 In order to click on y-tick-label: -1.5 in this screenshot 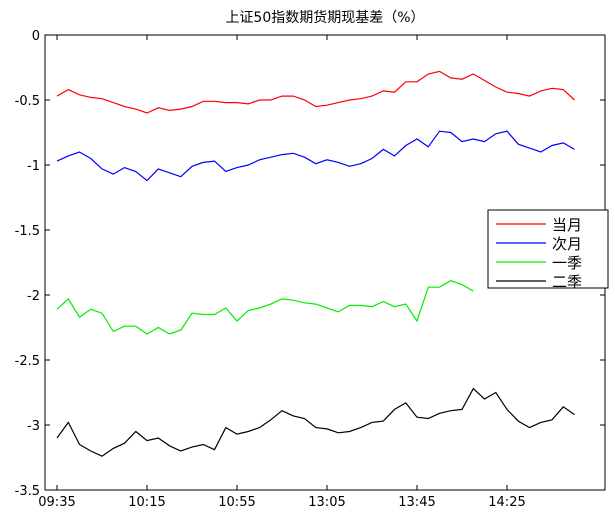, I will do `click(27, 231)`.